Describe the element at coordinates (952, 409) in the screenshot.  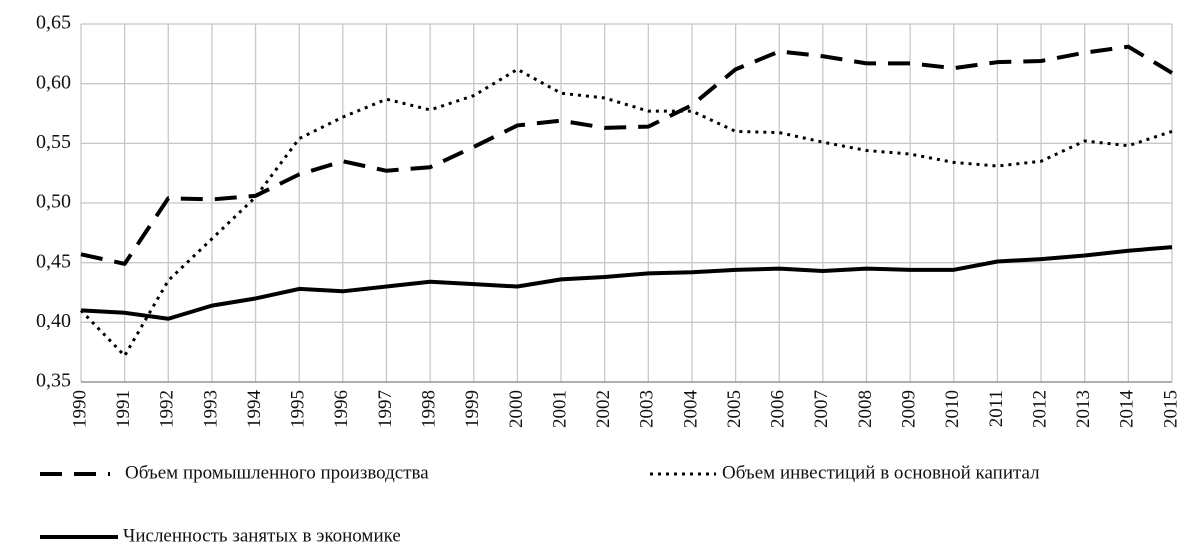
I see `x-tick-label: 2010` at that location.